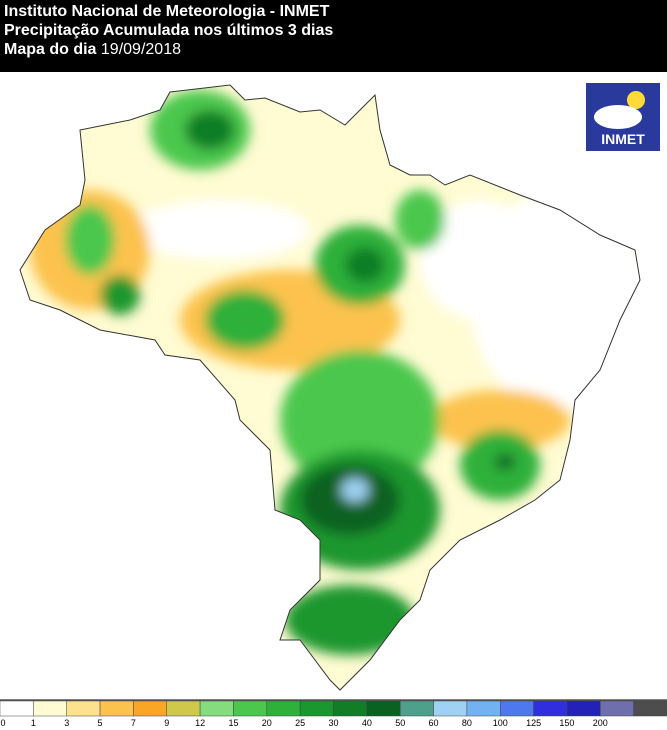 This screenshot has height=730, width=667. I want to click on legend-label: 20, so click(267, 723).